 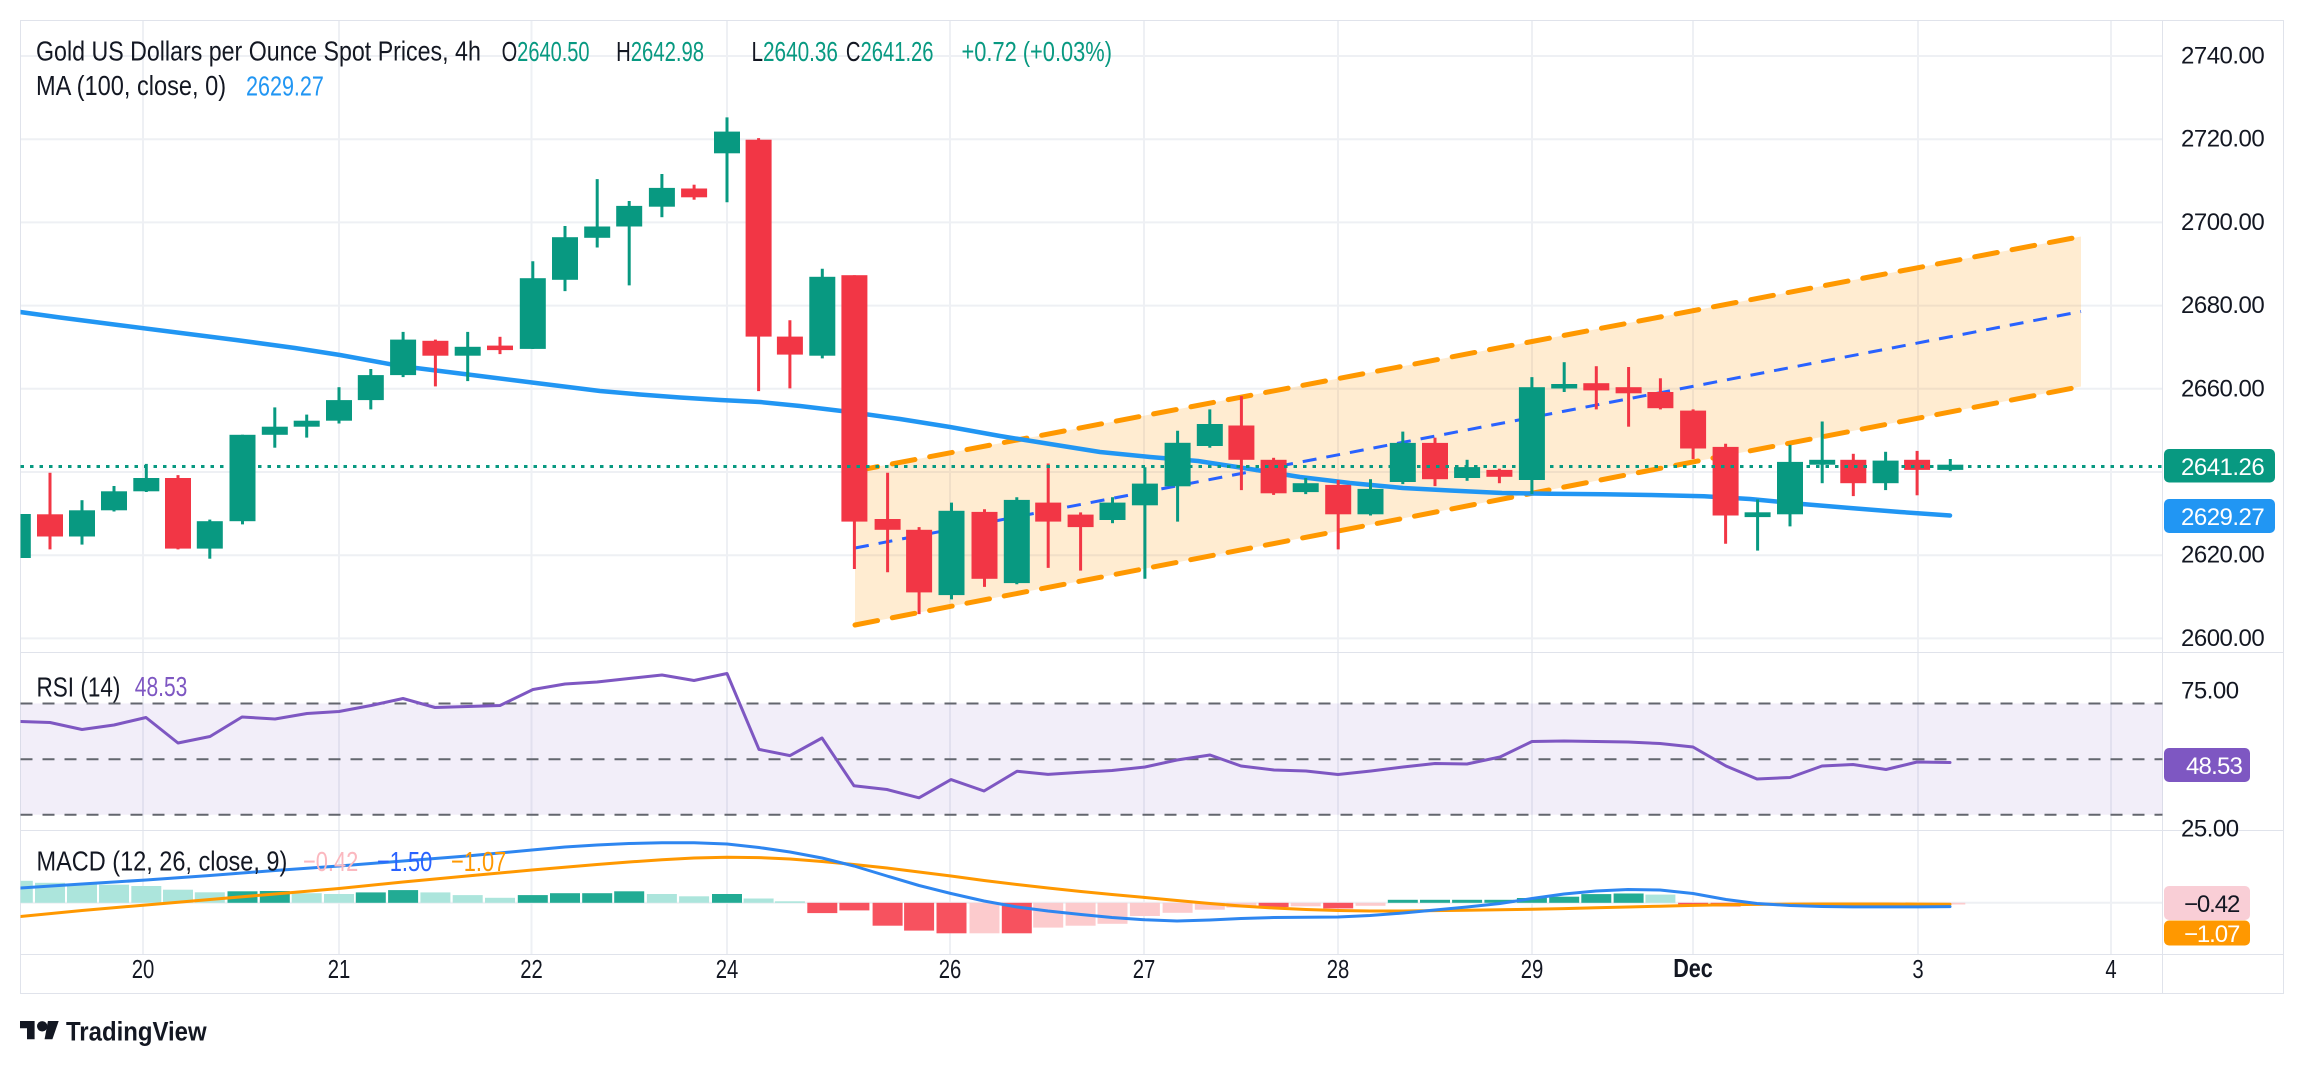 I want to click on svg-text: 21, so click(x=339, y=969).